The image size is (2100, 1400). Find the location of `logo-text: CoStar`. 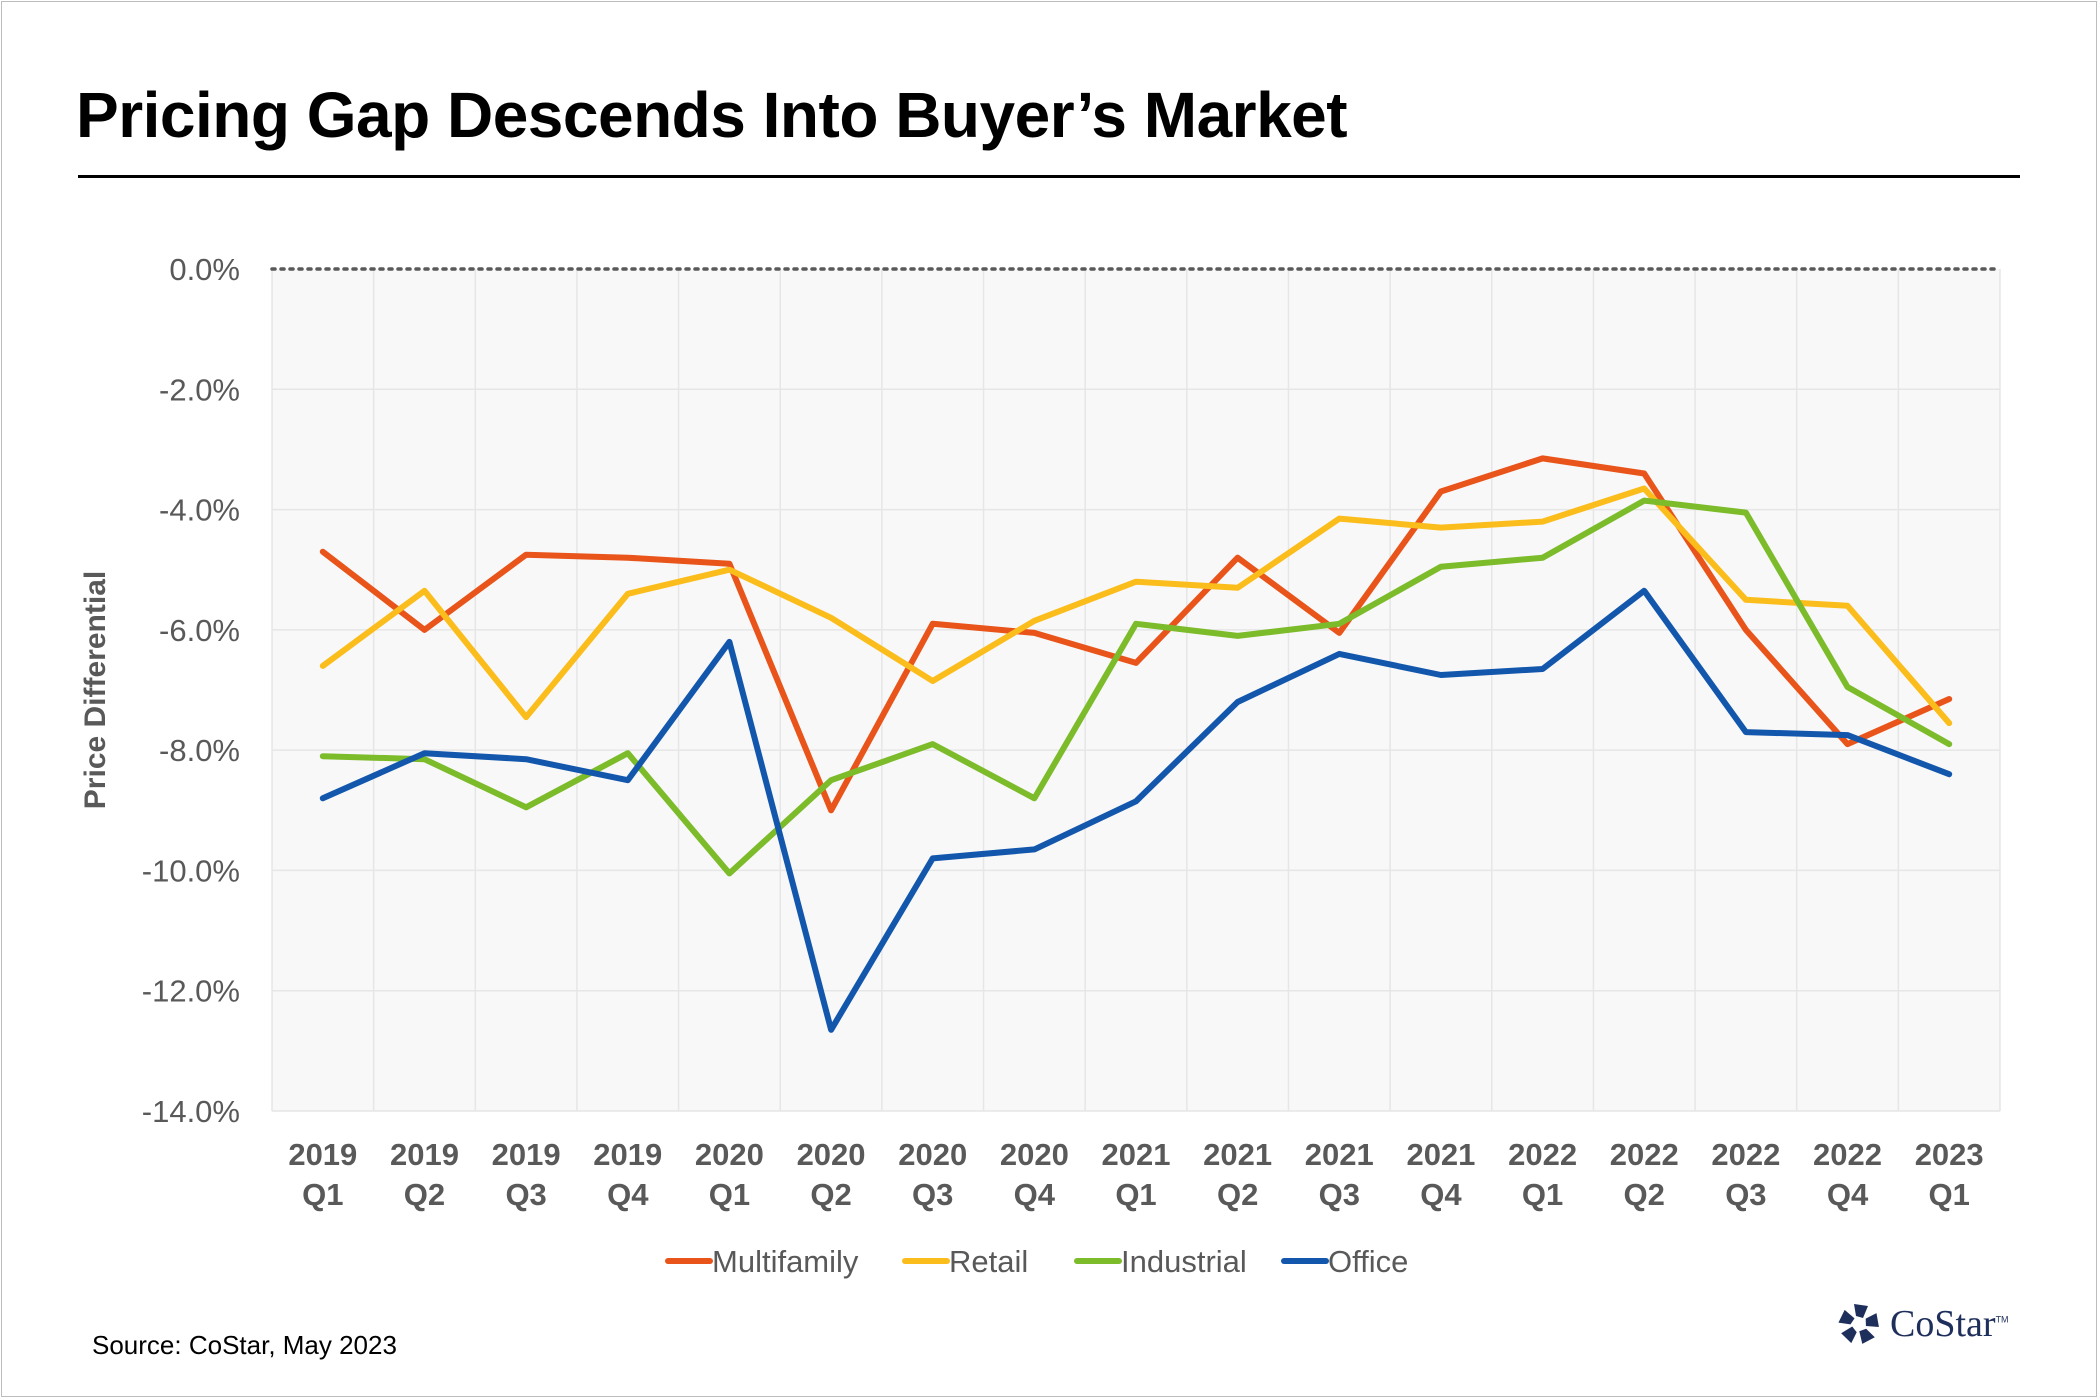

logo-text: CoStar is located at coordinates (1943, 1324).